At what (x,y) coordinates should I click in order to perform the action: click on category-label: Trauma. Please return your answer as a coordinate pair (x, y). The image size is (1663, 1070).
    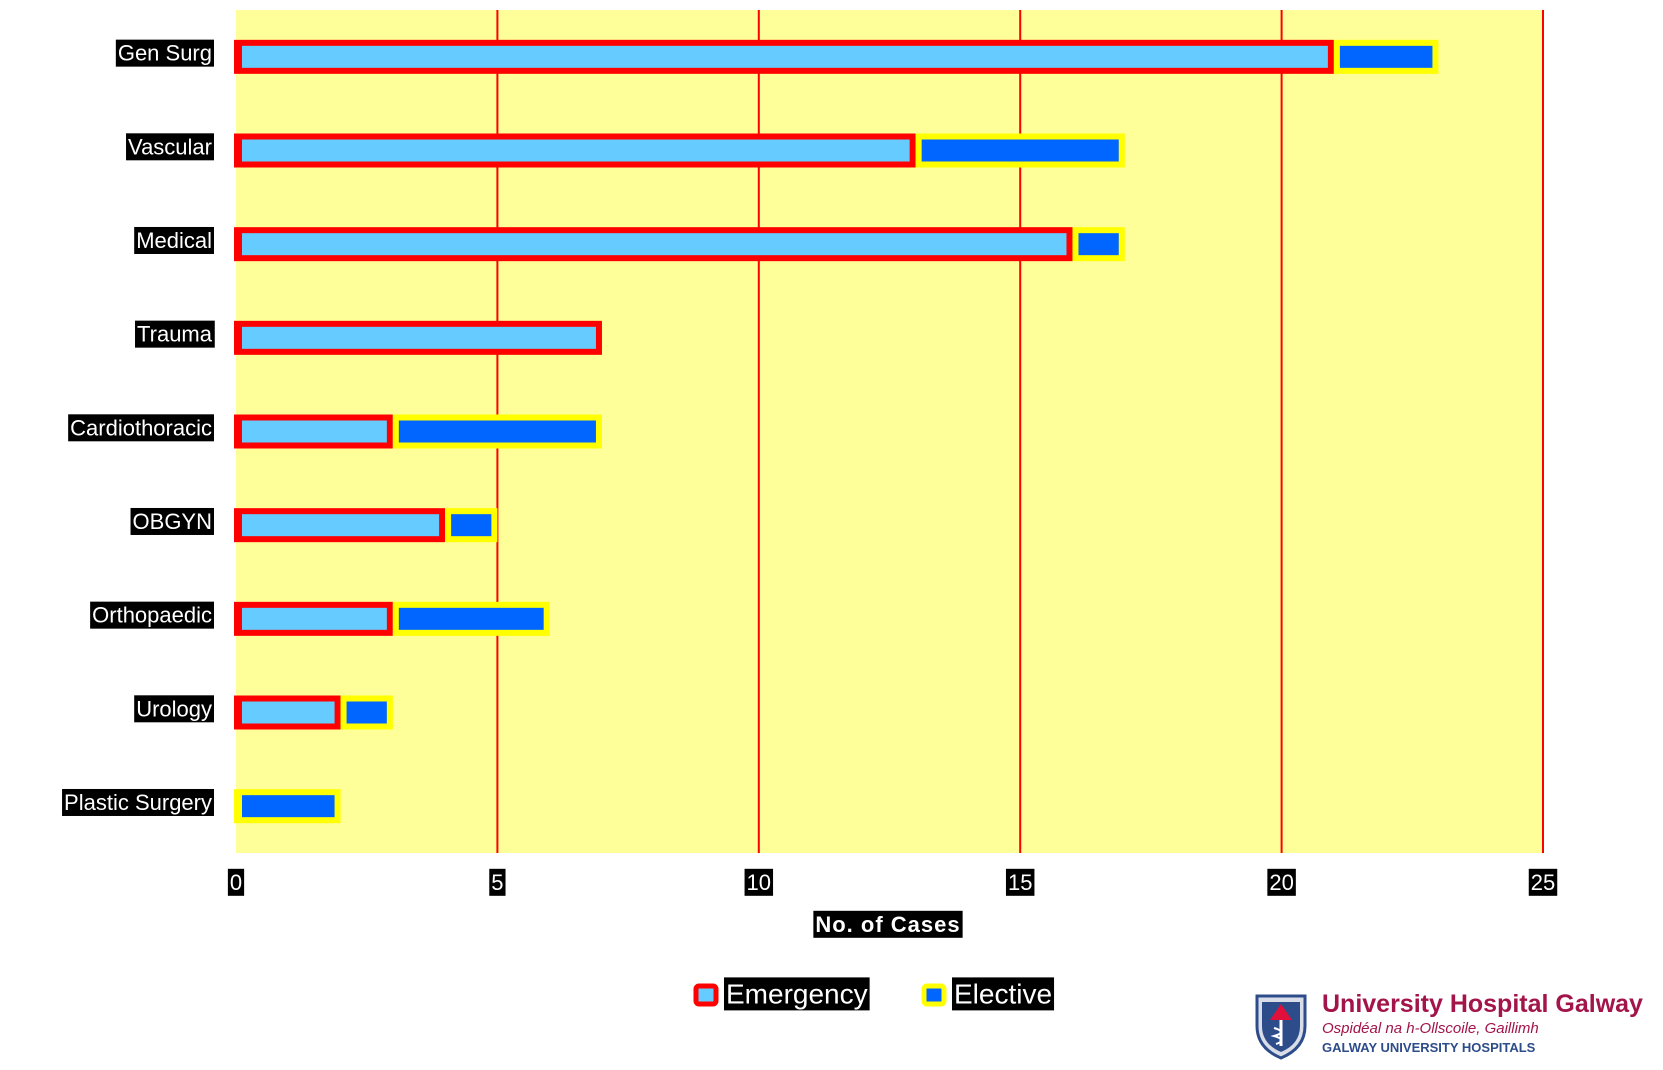
    Looking at the image, I should click on (175, 334).